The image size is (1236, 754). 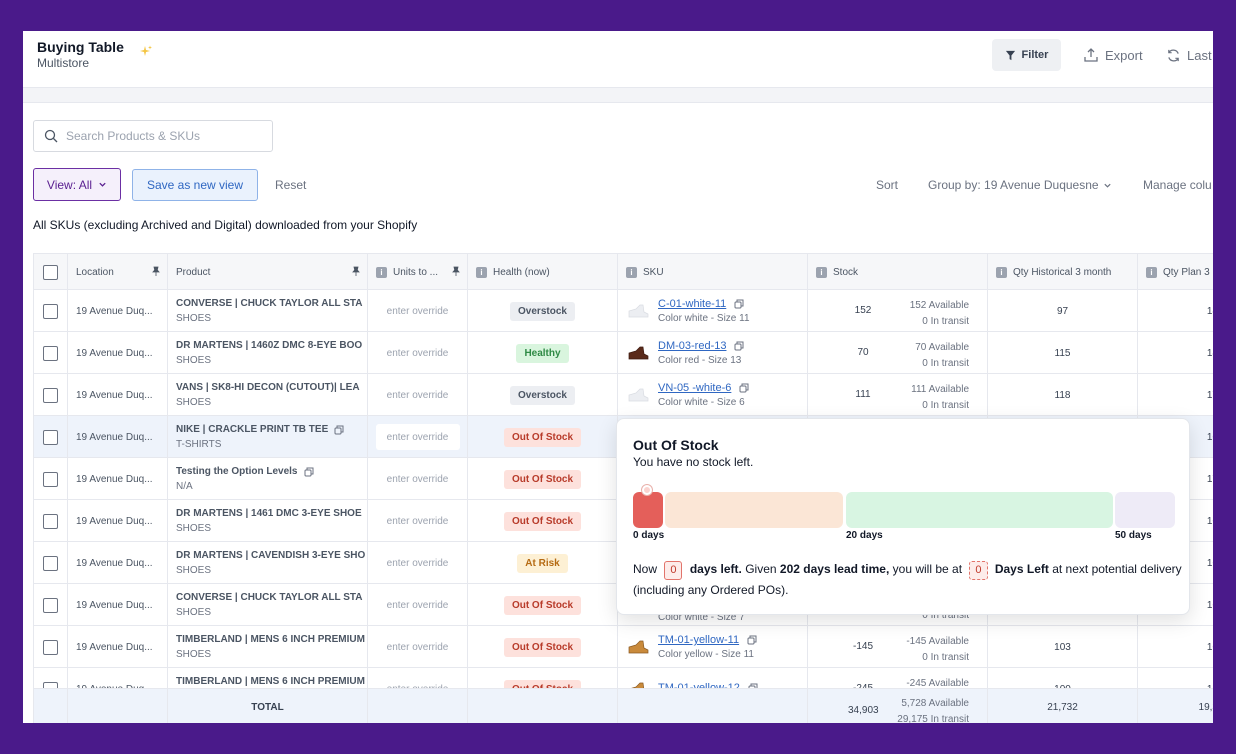 What do you see at coordinates (161, 136) in the screenshot?
I see `search-input` at bounding box center [161, 136].